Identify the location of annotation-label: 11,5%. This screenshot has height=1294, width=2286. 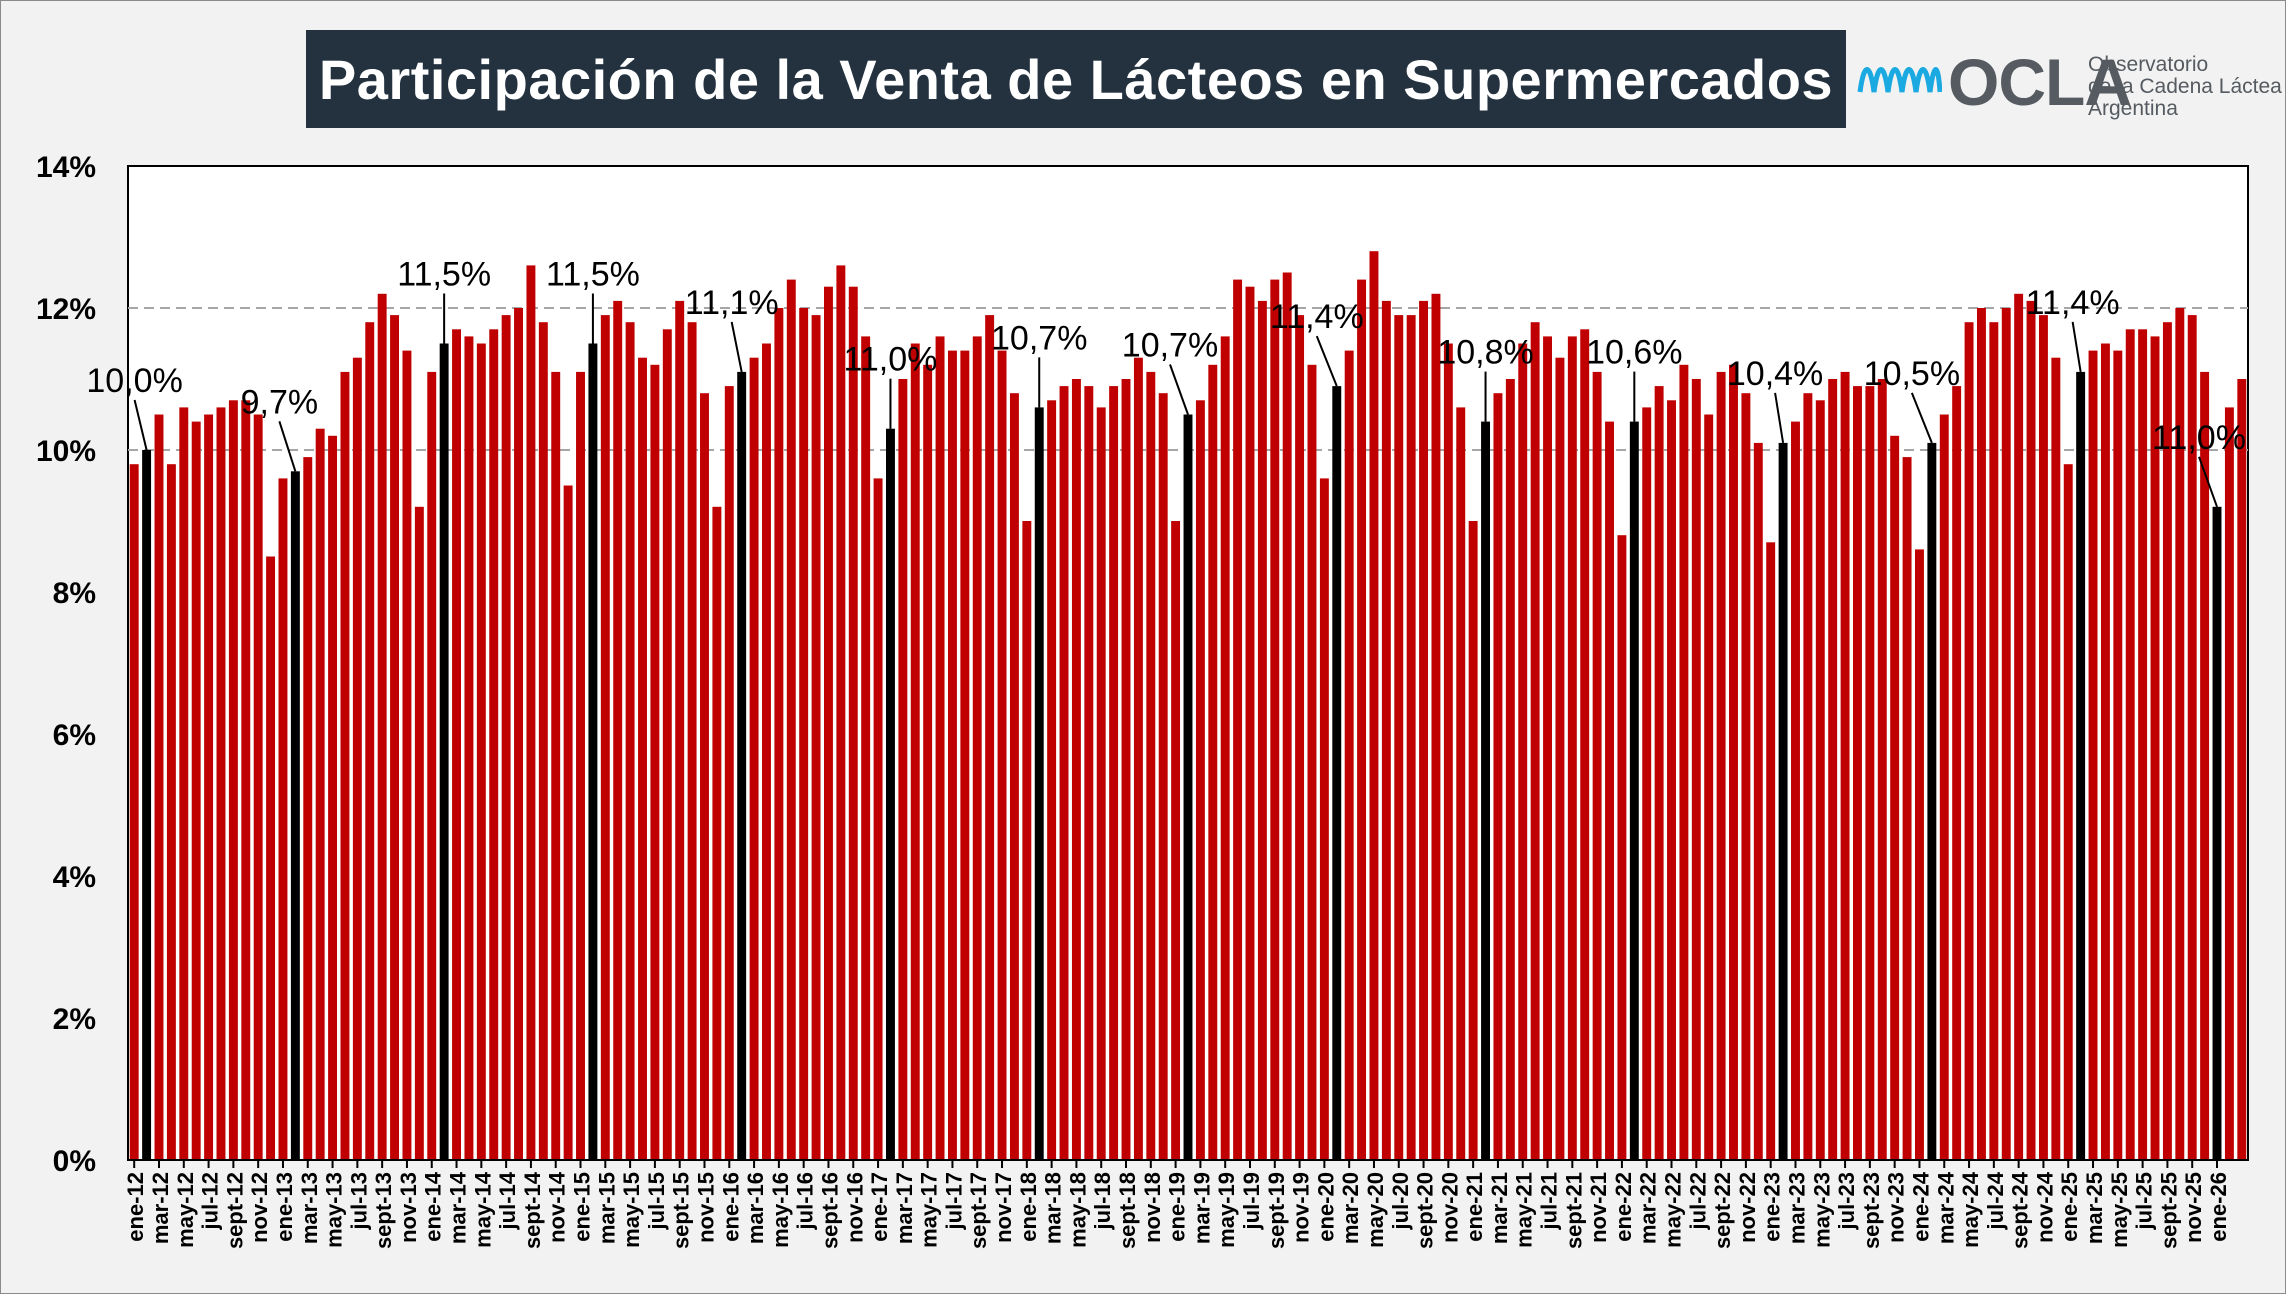
(593, 275).